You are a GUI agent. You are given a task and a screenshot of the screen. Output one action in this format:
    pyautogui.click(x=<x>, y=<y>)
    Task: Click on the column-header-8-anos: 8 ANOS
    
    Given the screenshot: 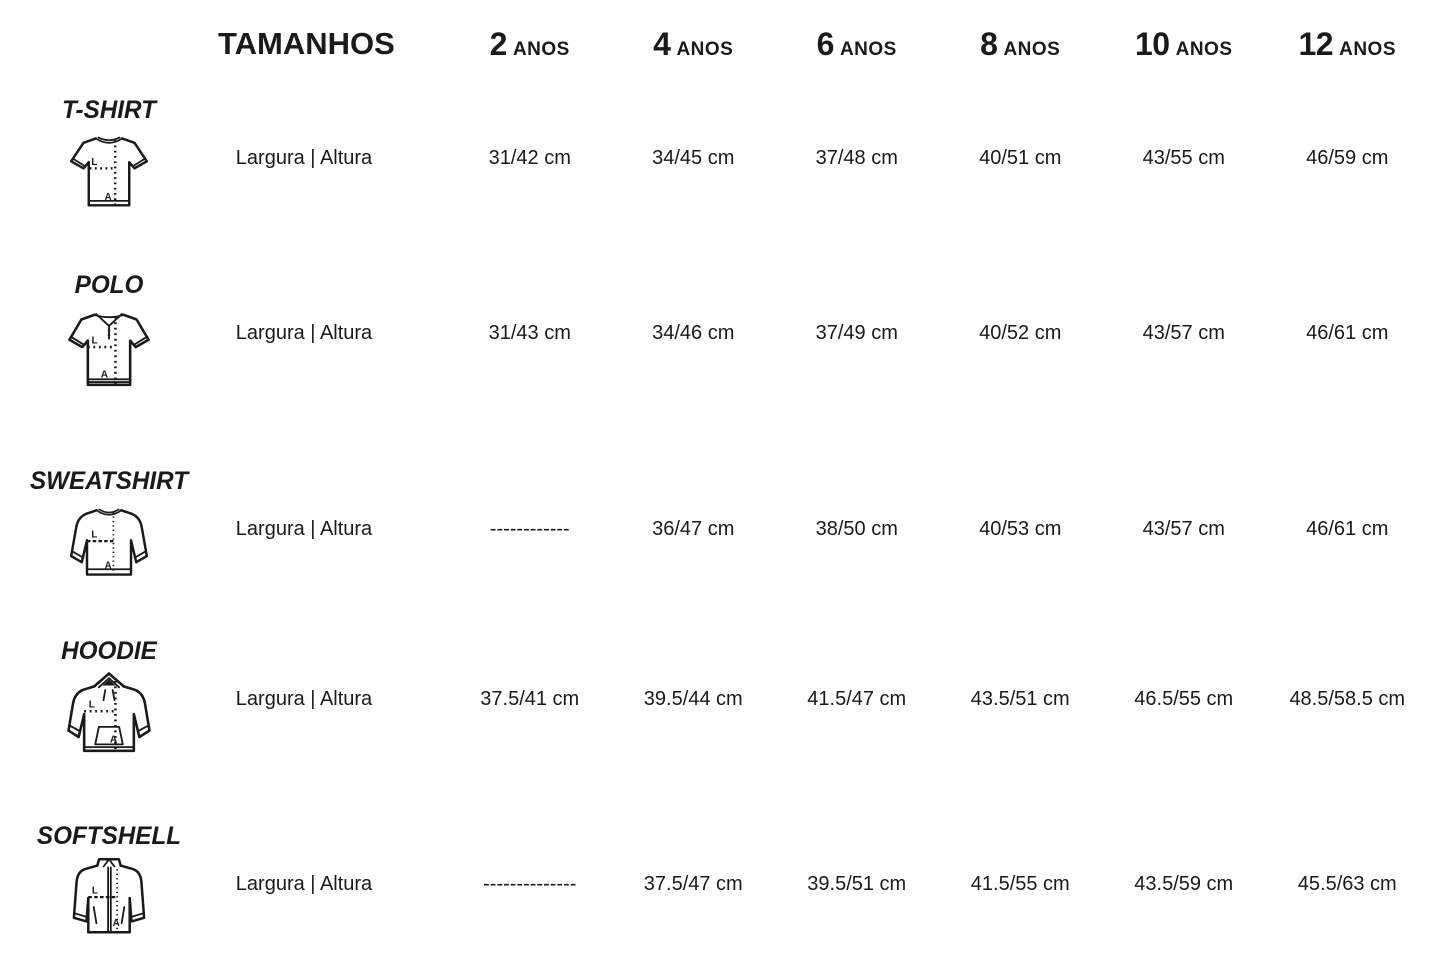 What is the action you would take?
    pyautogui.click(x=1021, y=42)
    